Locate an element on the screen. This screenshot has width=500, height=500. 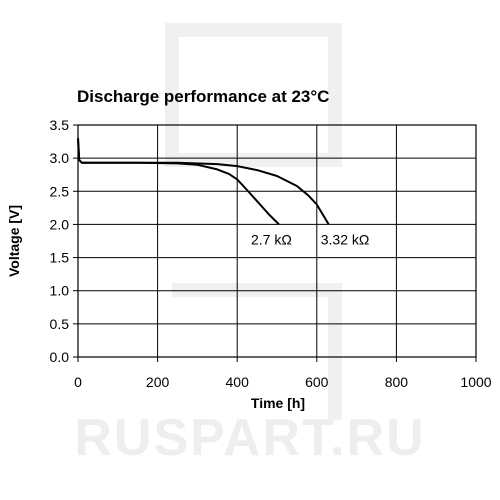
watermark-text: RUSPART.RU is located at coordinates (249, 438).